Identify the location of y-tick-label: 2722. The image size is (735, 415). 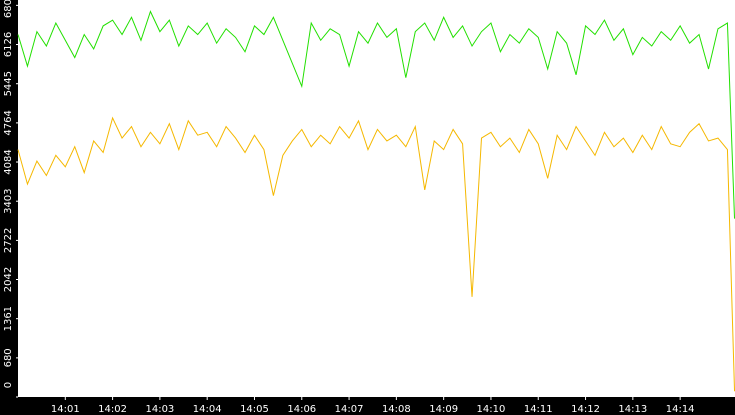
(8, 240).